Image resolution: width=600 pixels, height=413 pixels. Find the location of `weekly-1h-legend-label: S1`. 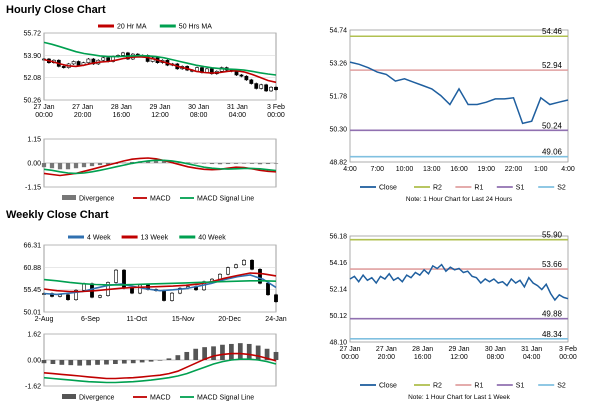

weekly-1h-legend-label: S1 is located at coordinates (520, 386).